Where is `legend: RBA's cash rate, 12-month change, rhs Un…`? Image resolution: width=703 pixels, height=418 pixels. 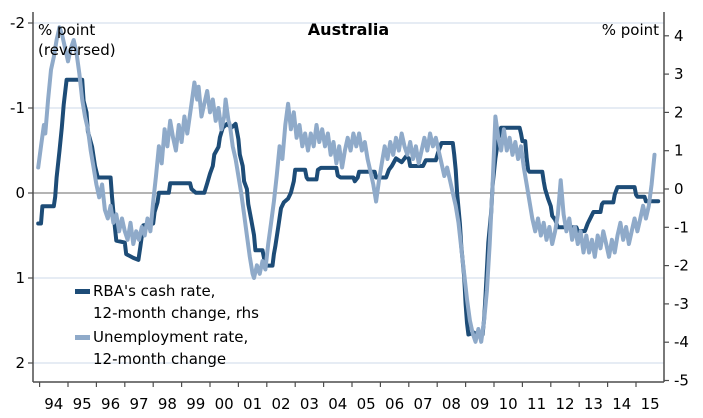 legend: RBA's cash rate, 12-month change, rhs Un… is located at coordinates (167, 326).